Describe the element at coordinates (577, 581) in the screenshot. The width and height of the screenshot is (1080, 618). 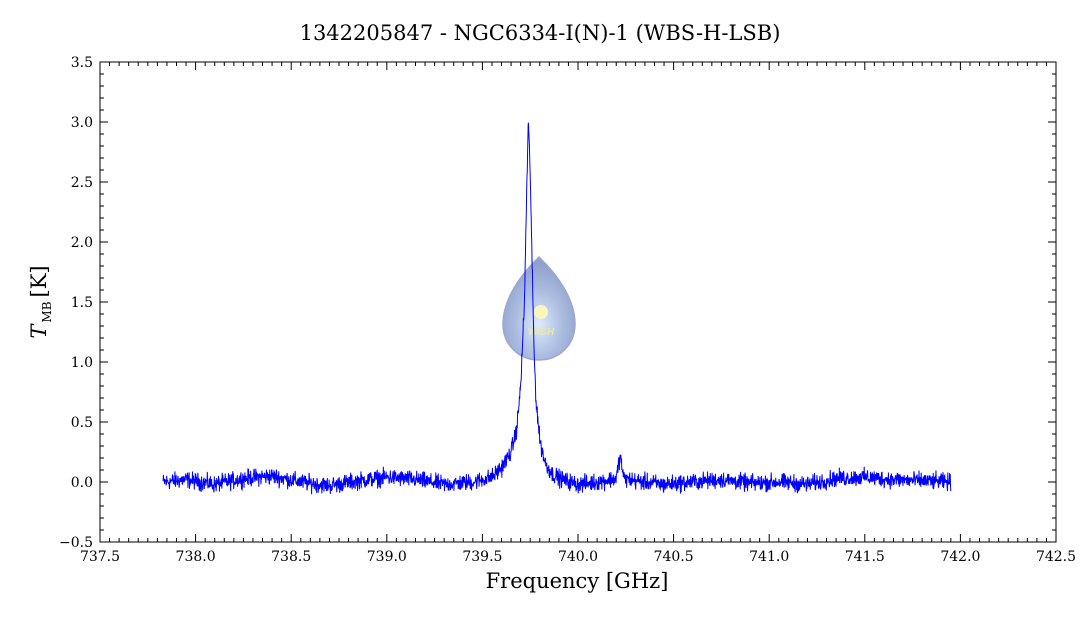
I see `x-axis-label: Frequency [GHz]` at that location.